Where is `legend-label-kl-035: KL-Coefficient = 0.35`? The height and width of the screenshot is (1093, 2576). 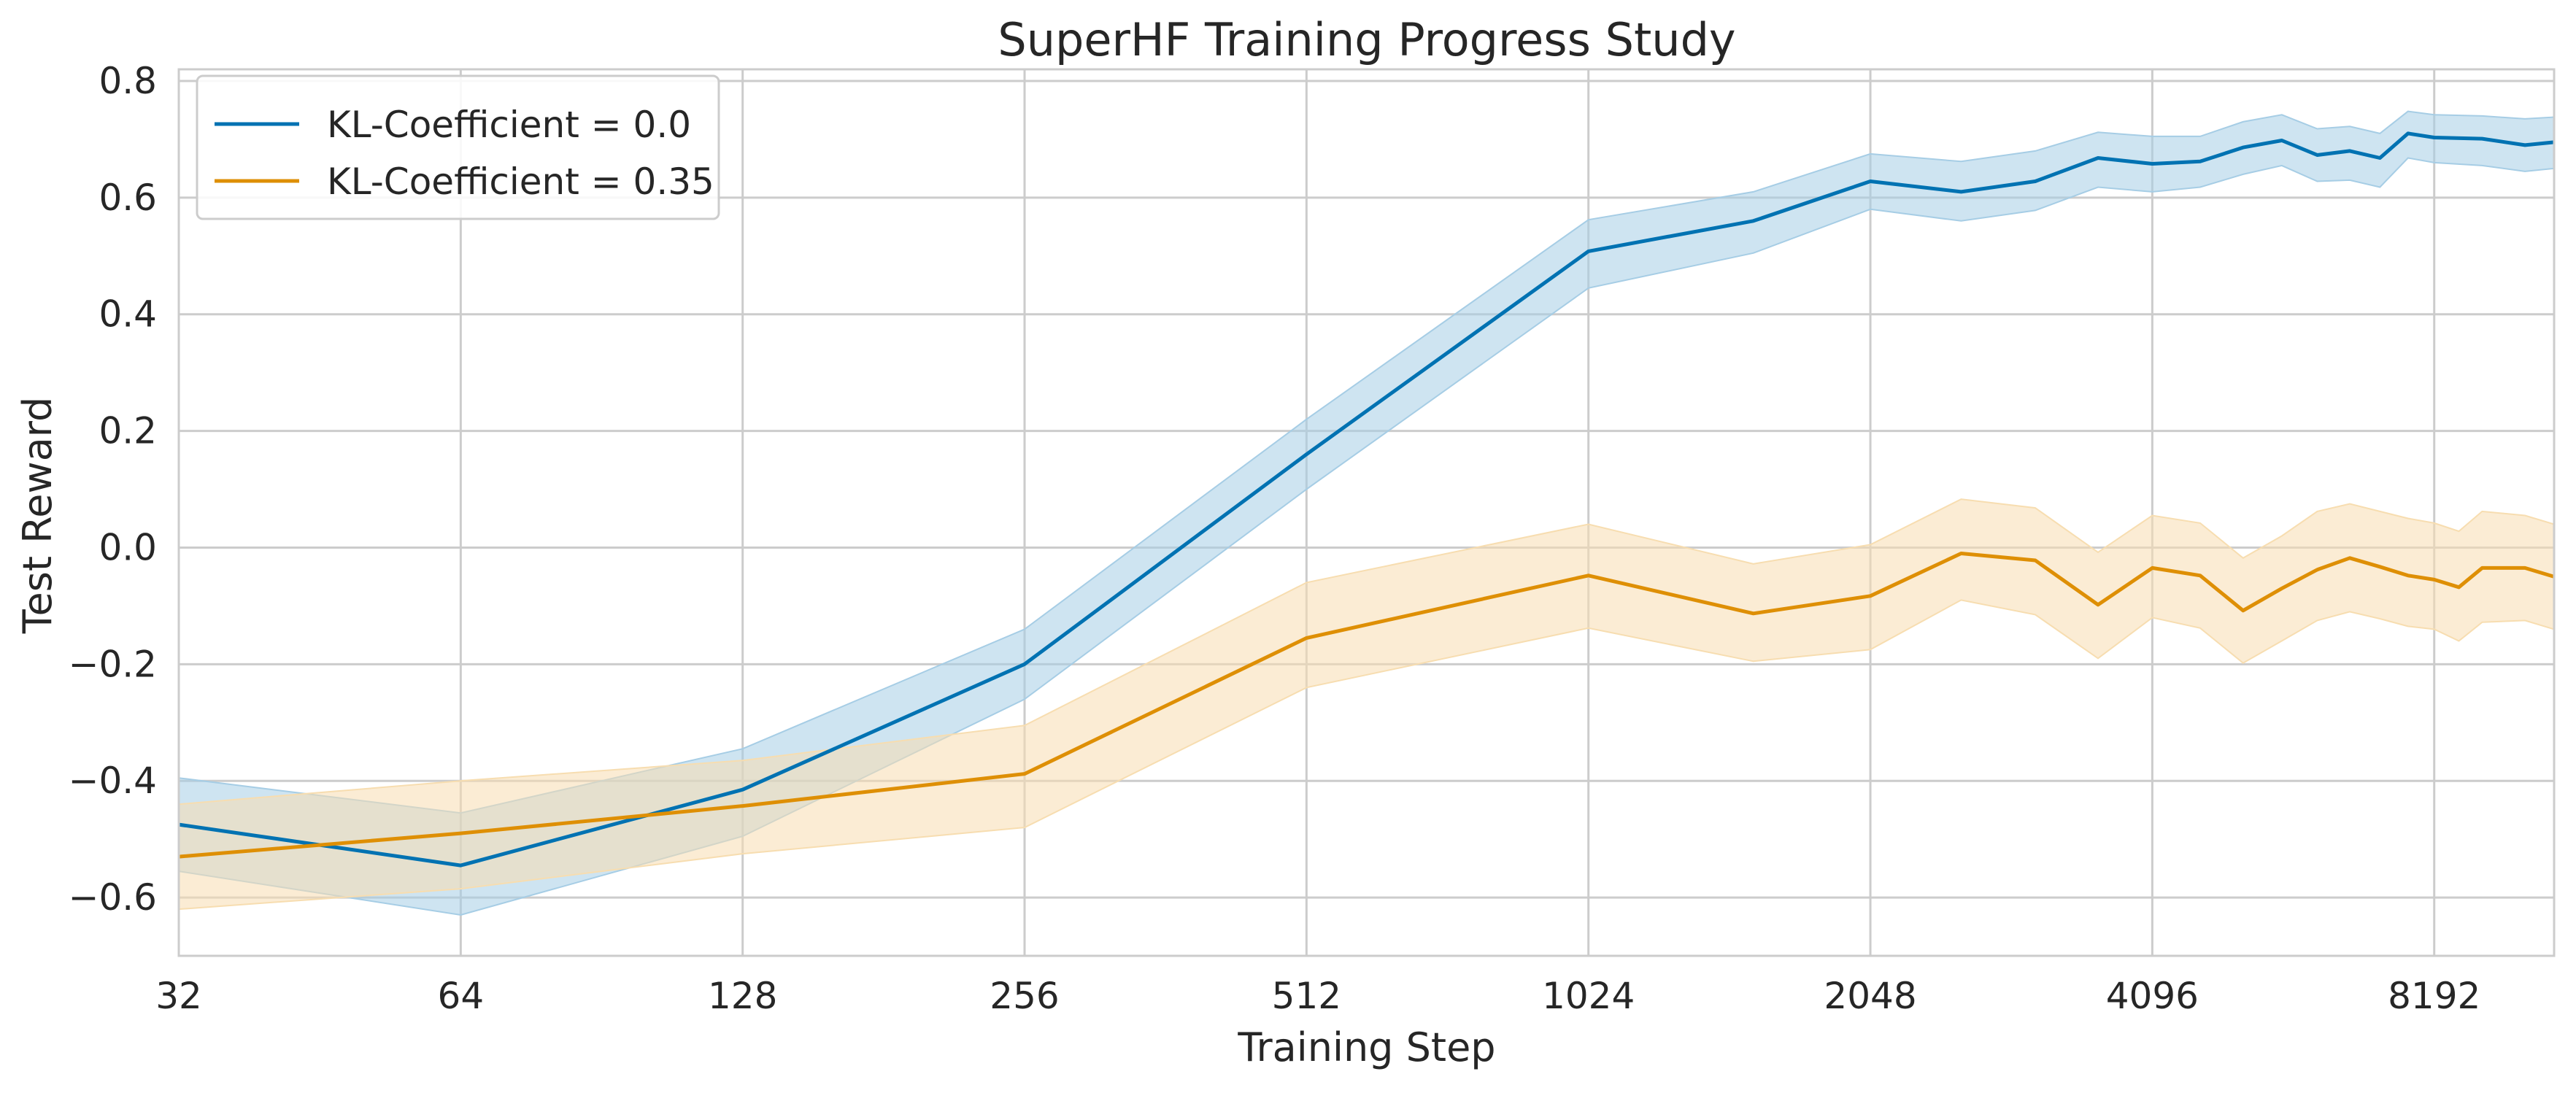
legend-label-kl-035: KL-Coefficient = 0.35 is located at coordinates (520, 182).